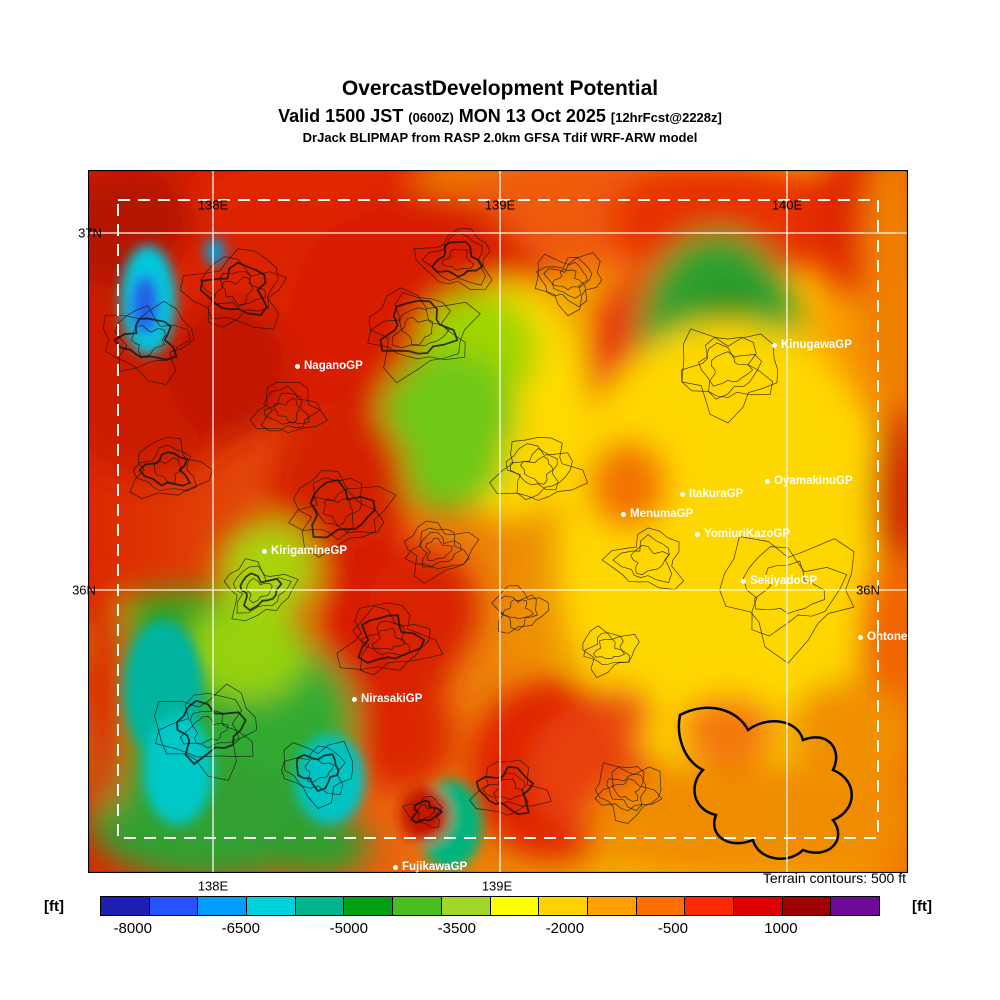  I want to click on colorbar-tick: -6500, so click(240, 928).